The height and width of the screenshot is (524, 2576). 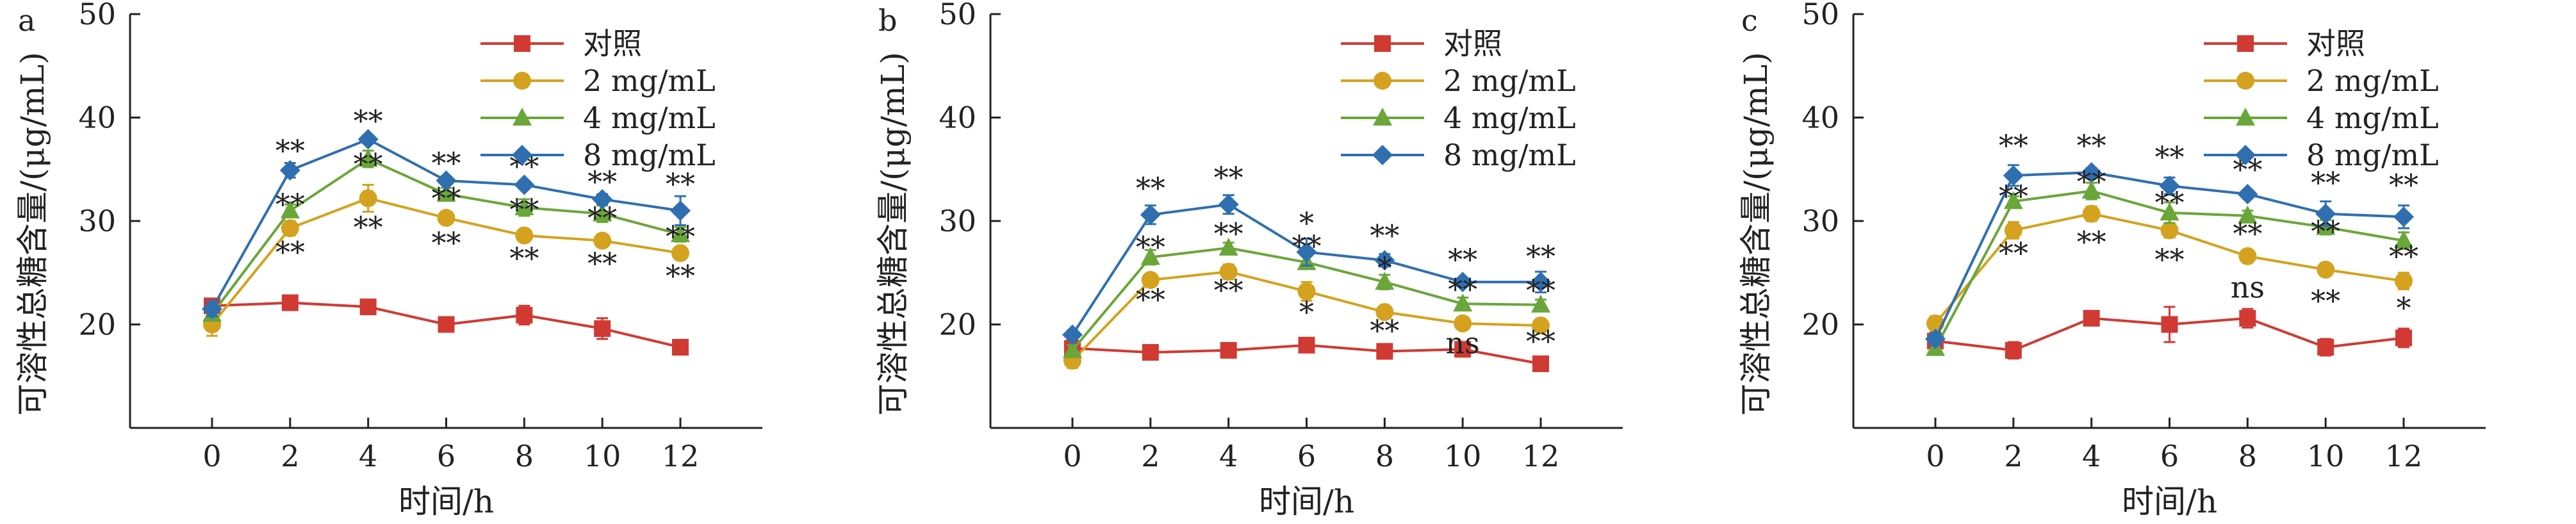 What do you see at coordinates (958, 118) in the screenshot?
I see `y-tick-label: 40` at bounding box center [958, 118].